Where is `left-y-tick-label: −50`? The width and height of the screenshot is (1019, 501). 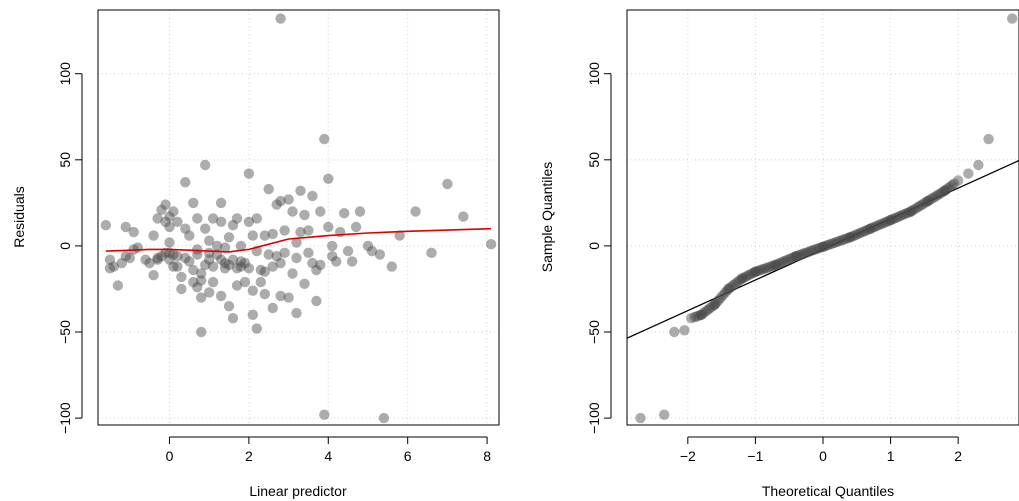 left-y-tick-label: −50 is located at coordinates (65, 332).